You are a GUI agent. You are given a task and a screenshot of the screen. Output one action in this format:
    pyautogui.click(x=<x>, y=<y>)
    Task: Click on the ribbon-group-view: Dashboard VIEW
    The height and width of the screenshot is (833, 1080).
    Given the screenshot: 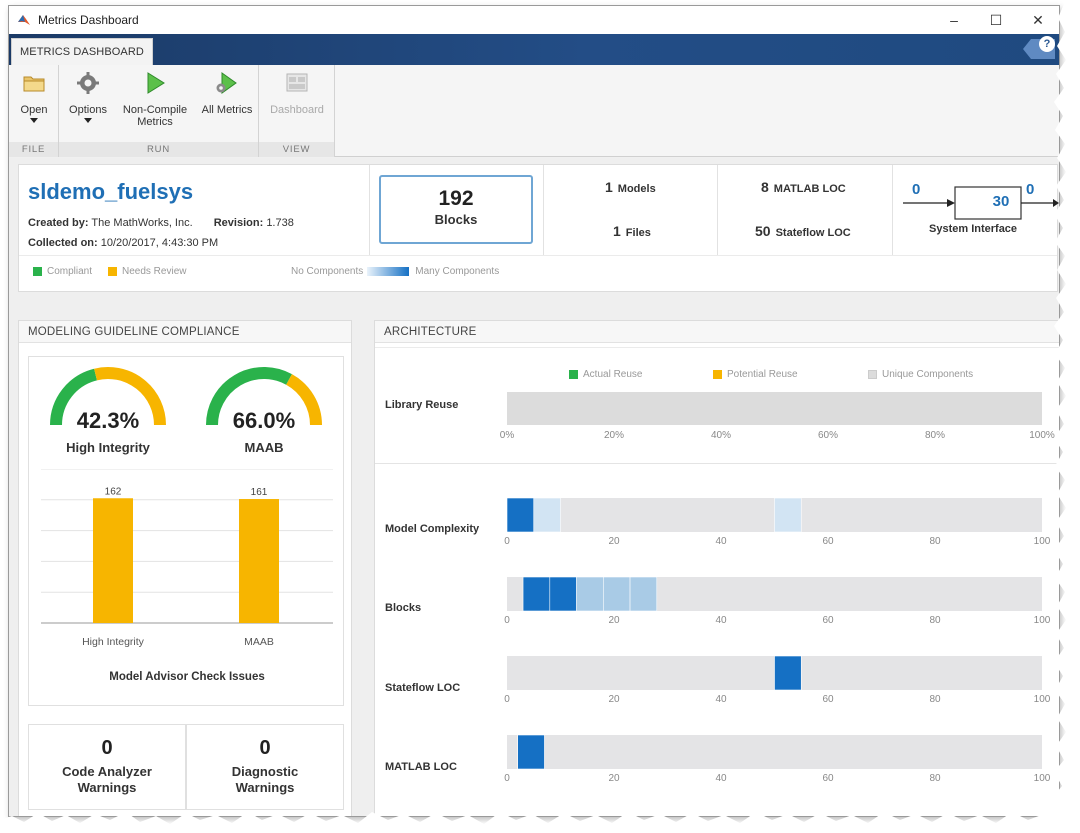 What is the action you would take?
    pyautogui.click(x=297, y=111)
    